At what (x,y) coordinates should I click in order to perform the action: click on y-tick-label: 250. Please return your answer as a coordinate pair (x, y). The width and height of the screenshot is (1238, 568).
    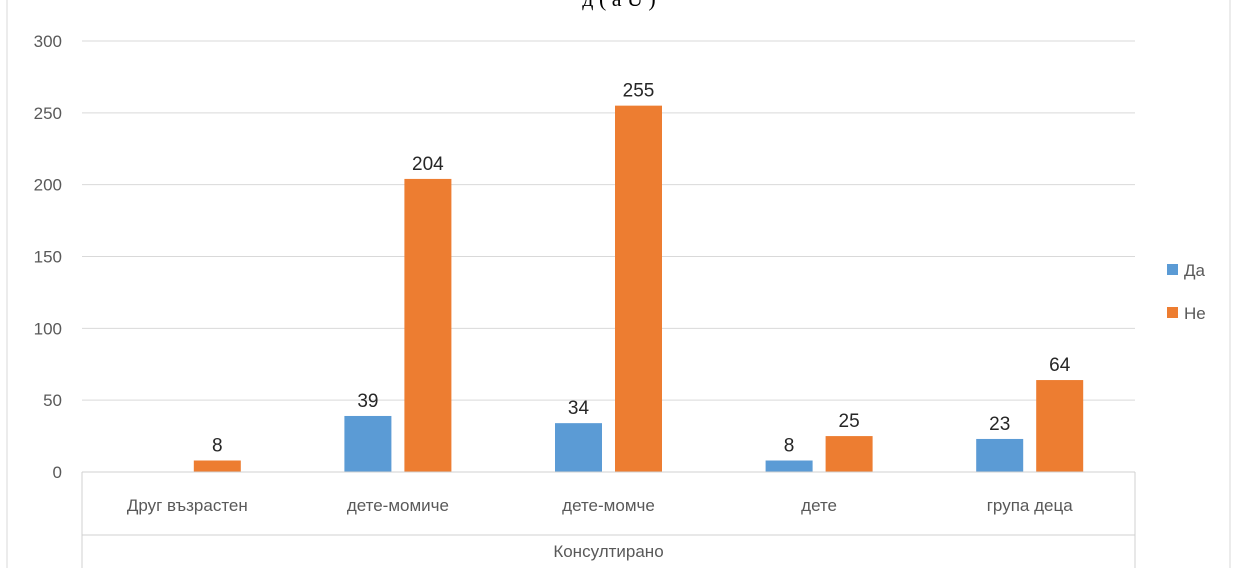
    Looking at the image, I should click on (48, 113).